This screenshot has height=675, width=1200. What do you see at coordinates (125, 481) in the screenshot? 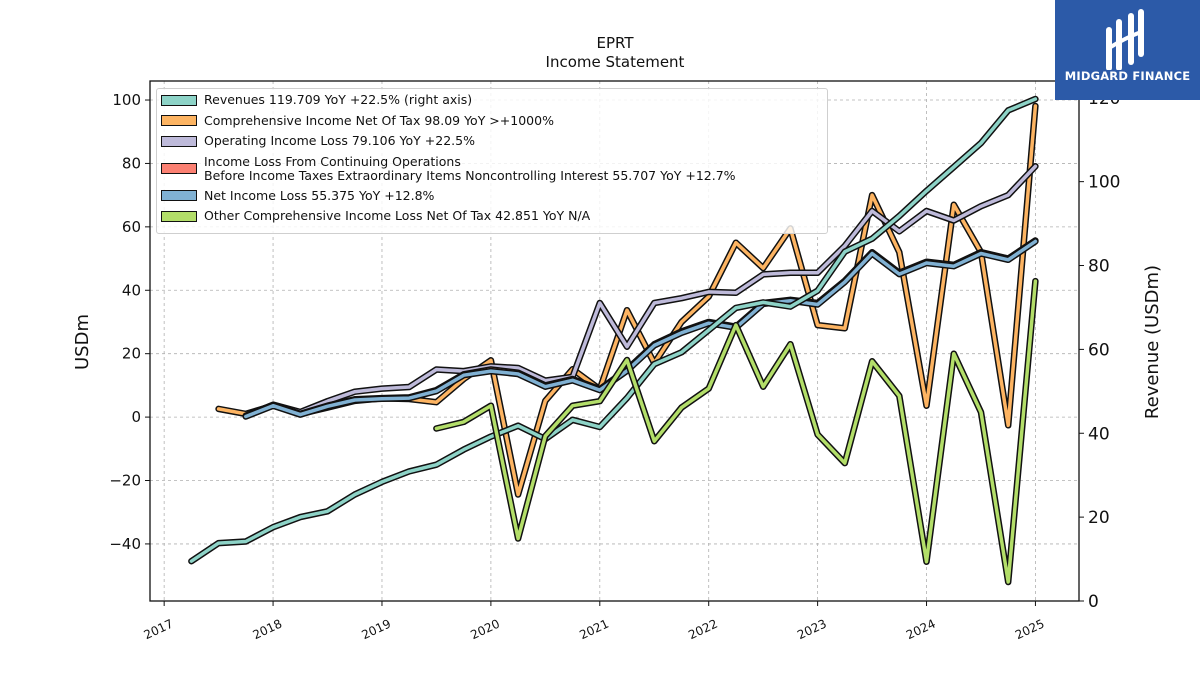
I see `y-tick-label-left: −20` at bounding box center [125, 481].